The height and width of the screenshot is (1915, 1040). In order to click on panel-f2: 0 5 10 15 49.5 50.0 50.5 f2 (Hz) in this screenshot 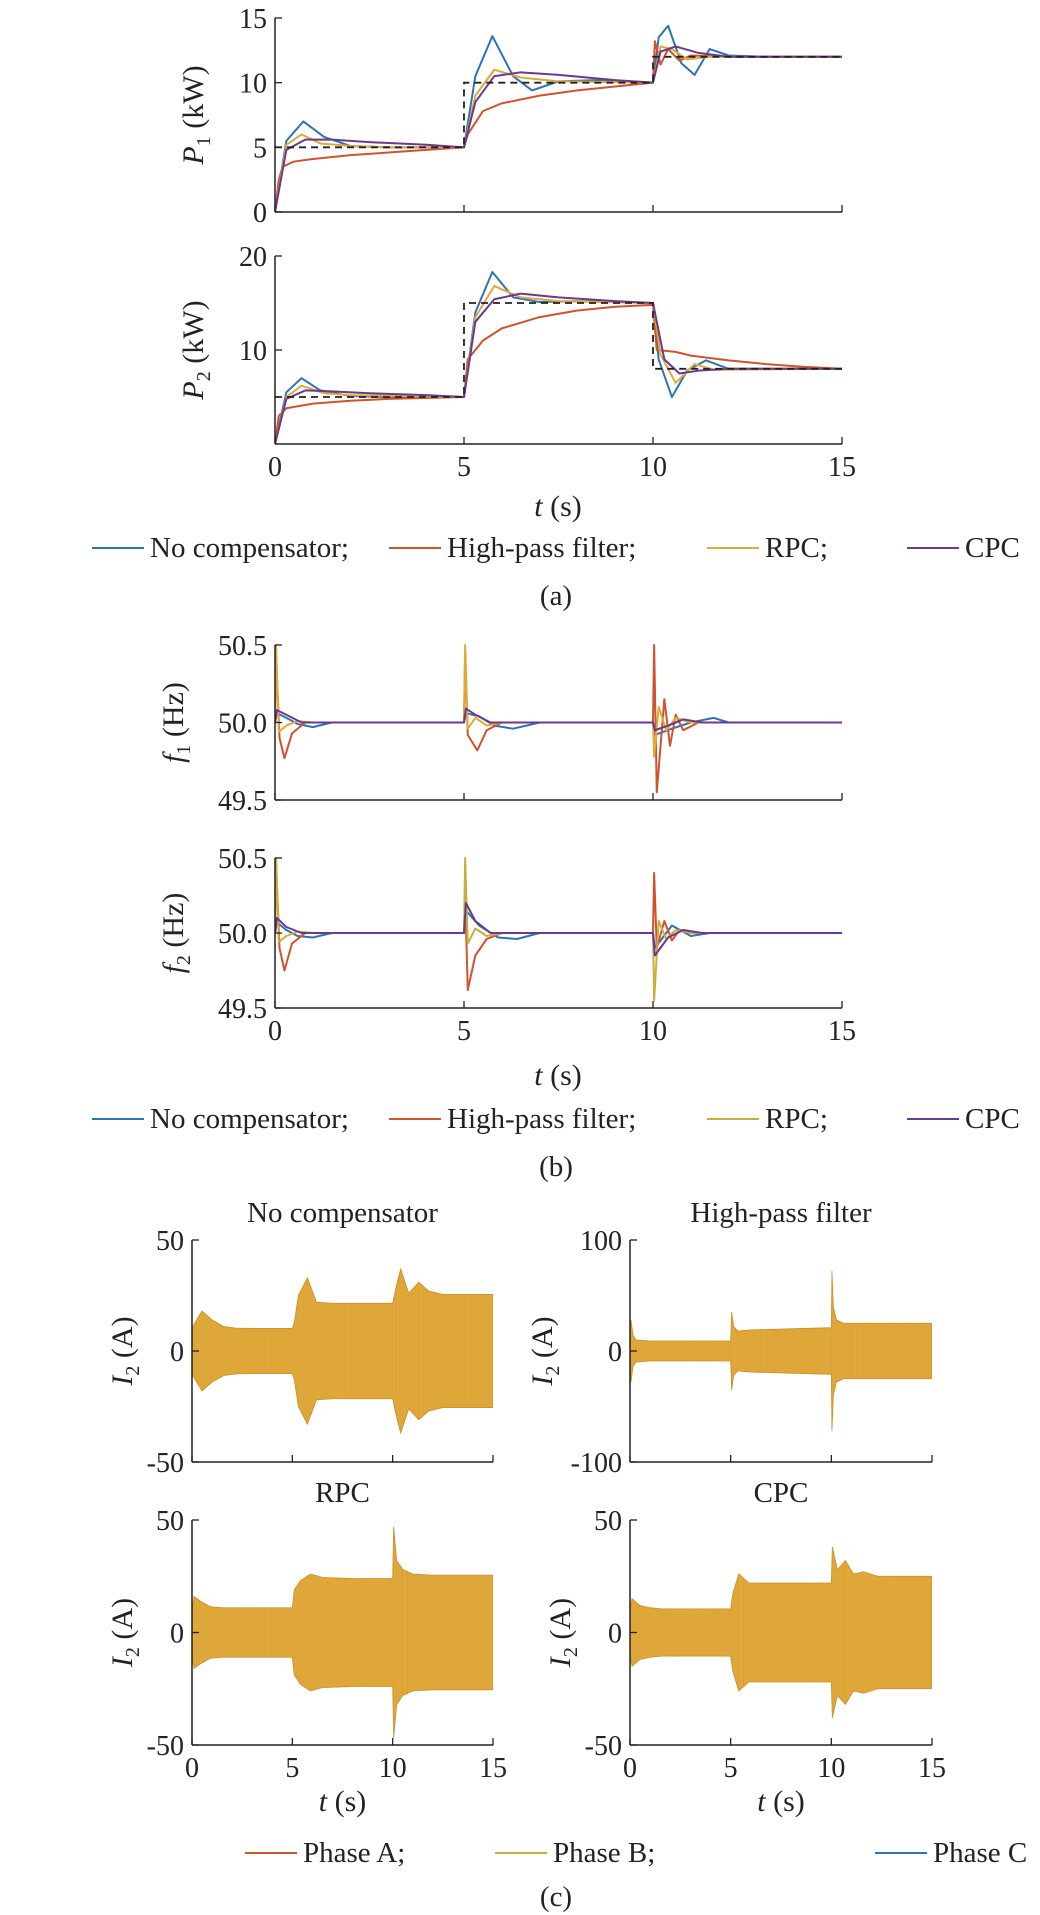, I will do `click(506, 945)`.